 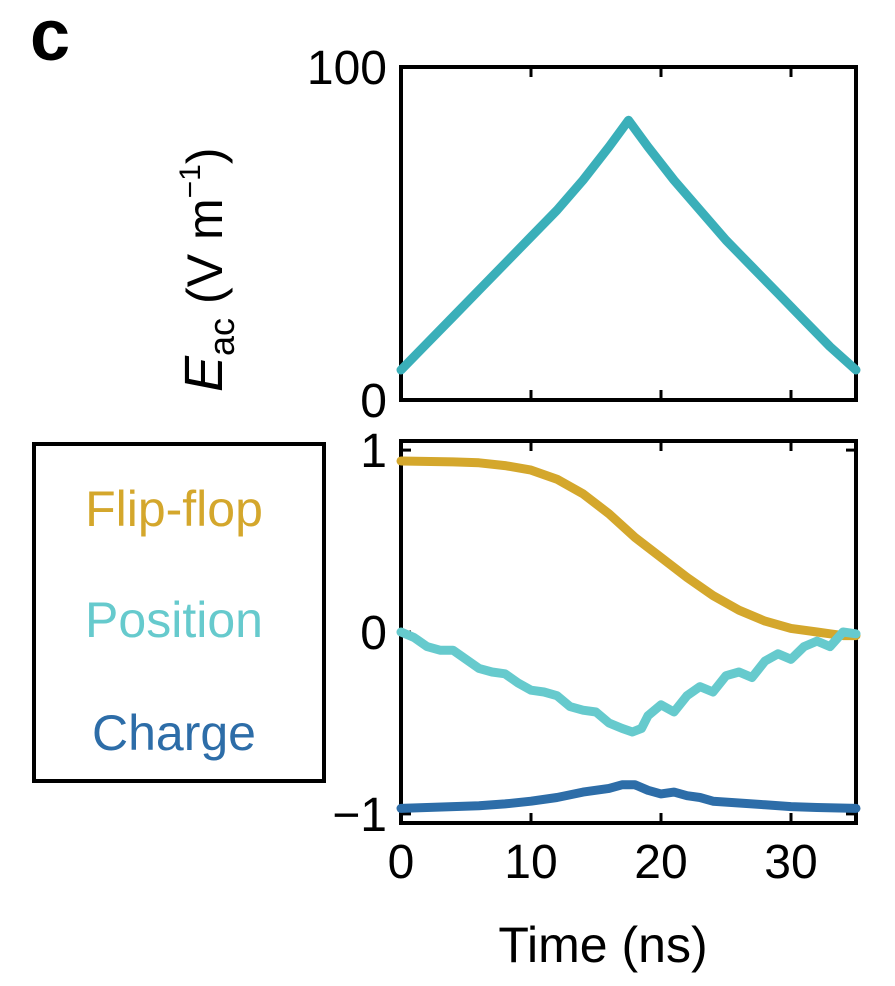 I want to click on top-x-ticks, so click(x=596, y=233).